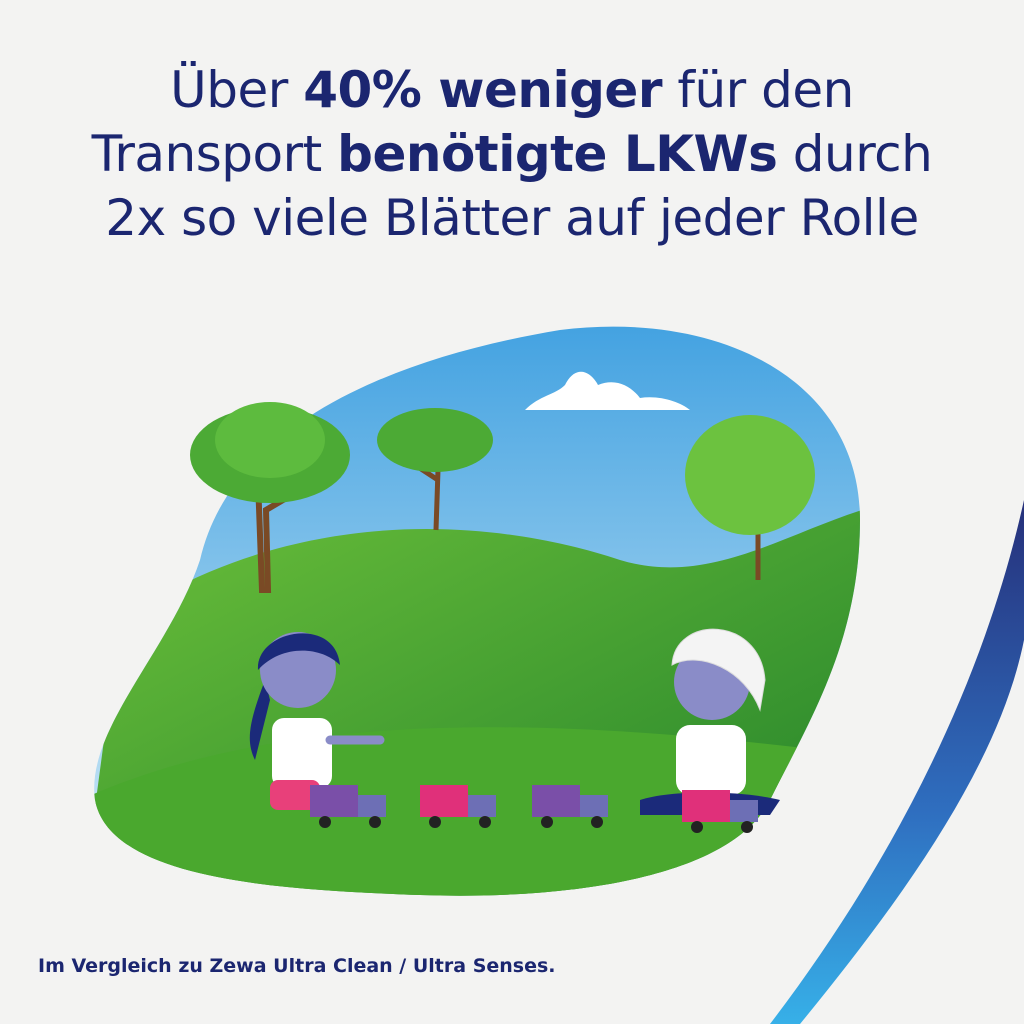 Image resolution: width=1024 pixels, height=1024 pixels. What do you see at coordinates (897, 762) in the screenshot?
I see `swoosh-decoration` at bounding box center [897, 762].